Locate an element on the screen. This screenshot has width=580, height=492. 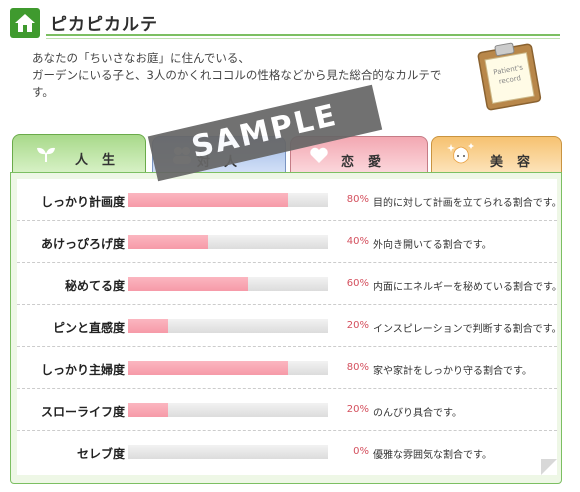
trait-label: セレブ度 is located at coordinates (100, 454).